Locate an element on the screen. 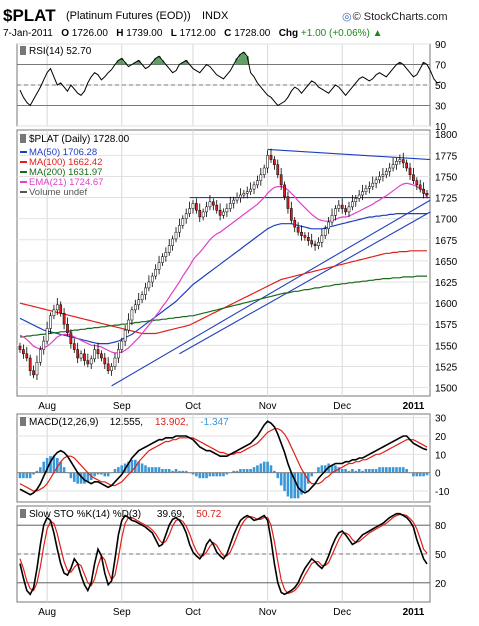 Image resolution: width=479 pixels, height=626 pixels. macd-legend-0: MACD(12,26,9) is located at coordinates (63, 422).